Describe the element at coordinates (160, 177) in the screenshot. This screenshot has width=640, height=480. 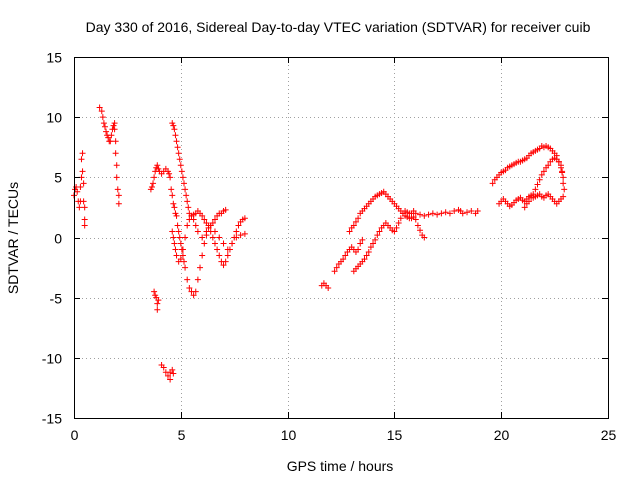
I see `series-s3` at that location.